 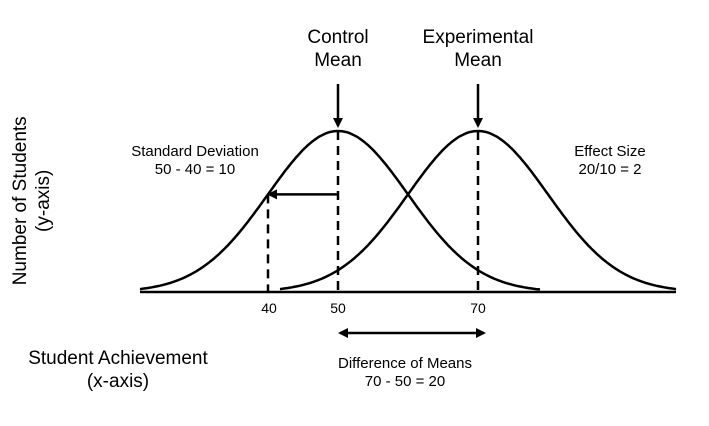 What do you see at coordinates (610, 151) in the screenshot?
I see `effect-size-label-line1: Effect Size` at bounding box center [610, 151].